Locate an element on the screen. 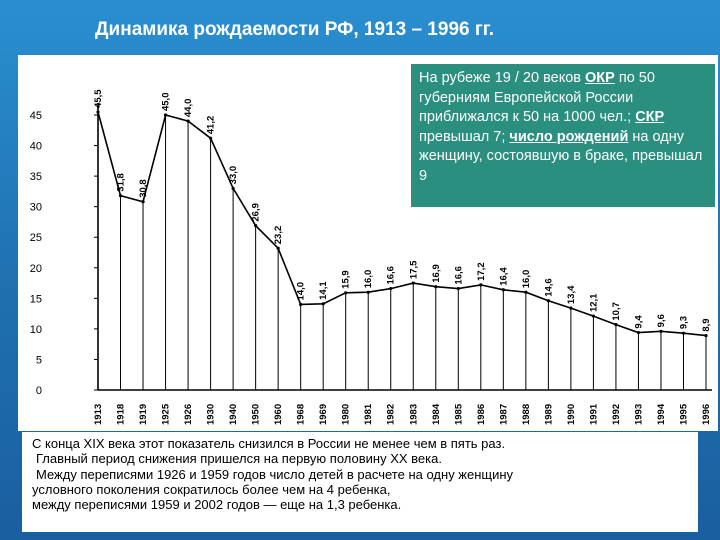 The height and width of the screenshot is (540, 720). slide-title: Динамика рождаемости РФ, 1913 – 1996 гг. is located at coordinates (295, 29).